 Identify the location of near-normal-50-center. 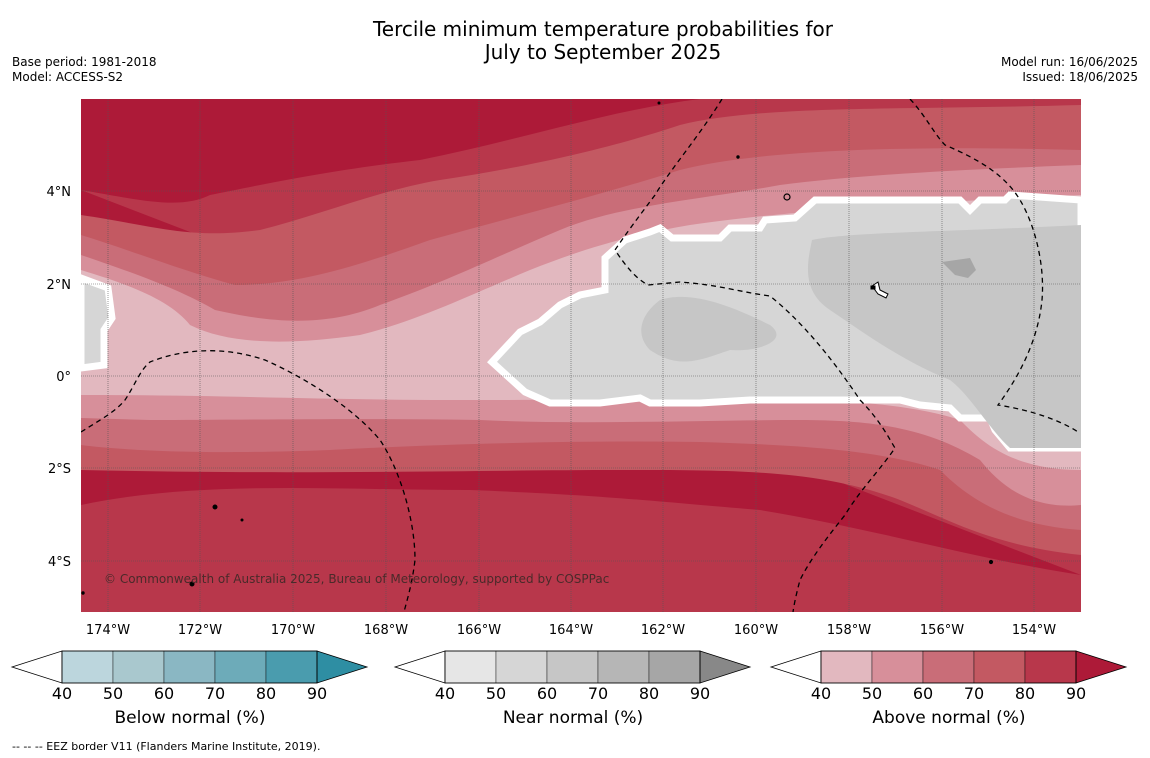
(709, 329).